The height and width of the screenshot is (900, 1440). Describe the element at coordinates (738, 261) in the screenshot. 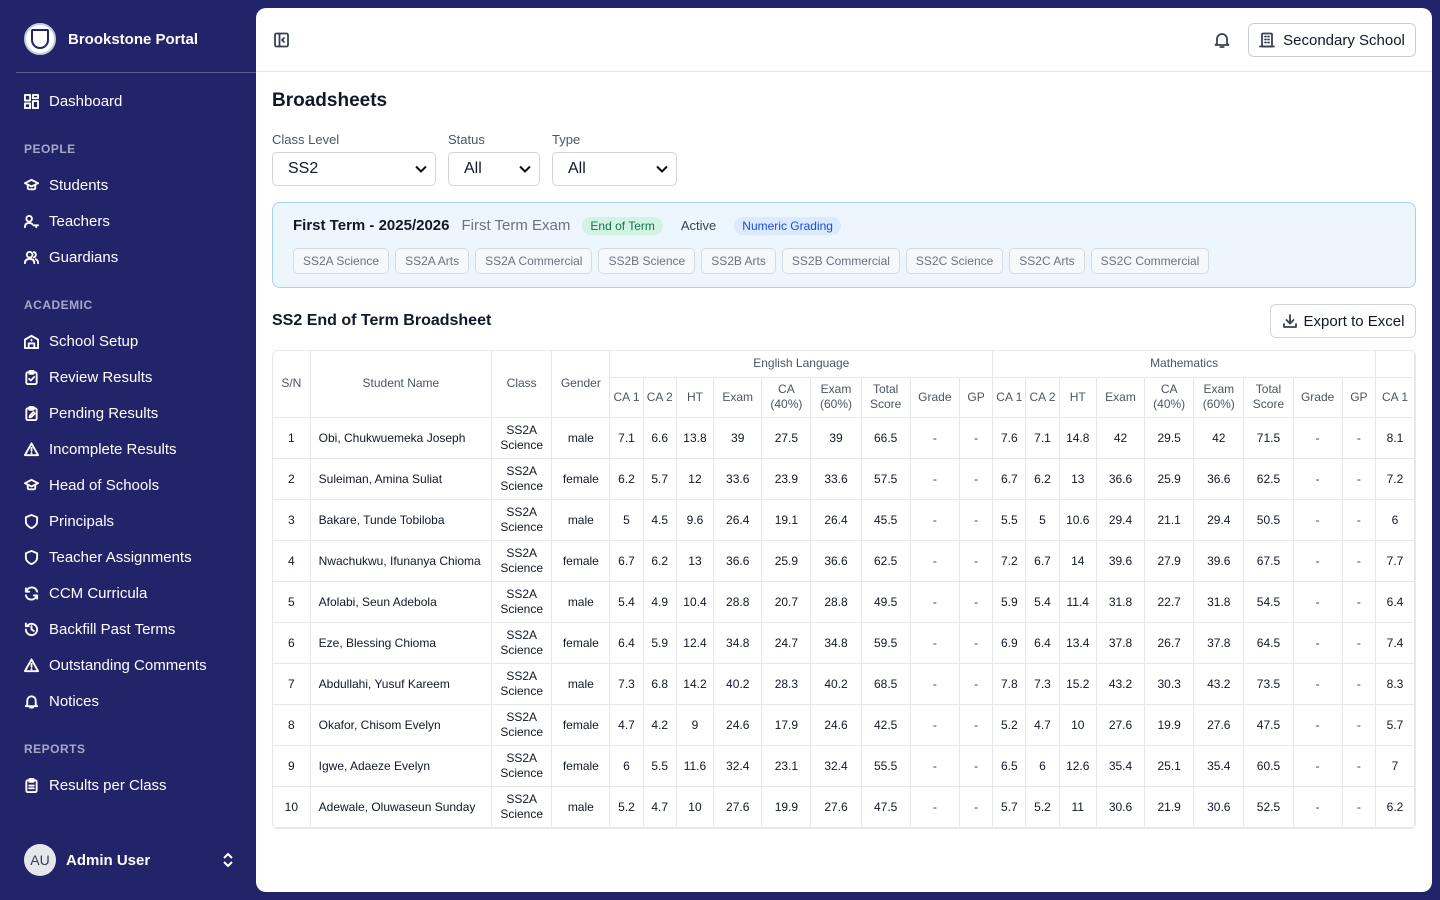

I see `class-chip: SS2B Arts` at that location.